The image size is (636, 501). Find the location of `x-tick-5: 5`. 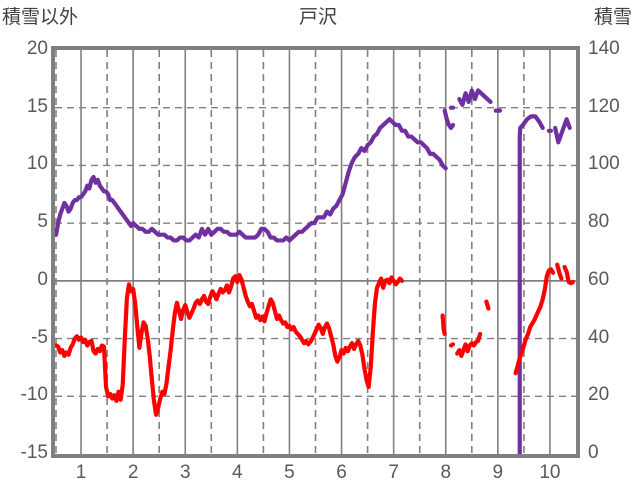

x-tick-5: 5 is located at coordinates (289, 472).